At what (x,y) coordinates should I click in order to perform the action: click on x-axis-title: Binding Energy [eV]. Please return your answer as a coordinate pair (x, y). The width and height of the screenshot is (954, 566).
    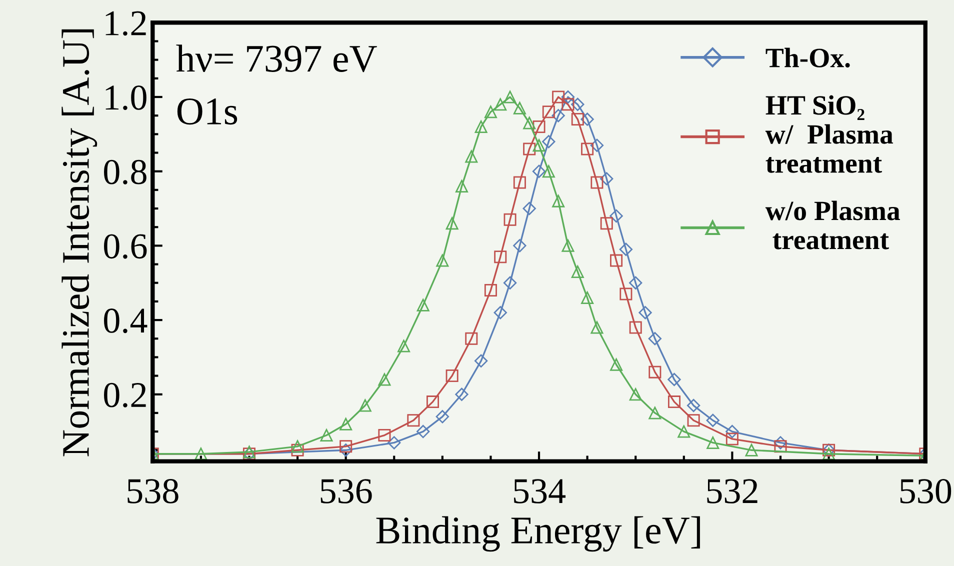
    Looking at the image, I should click on (538, 534).